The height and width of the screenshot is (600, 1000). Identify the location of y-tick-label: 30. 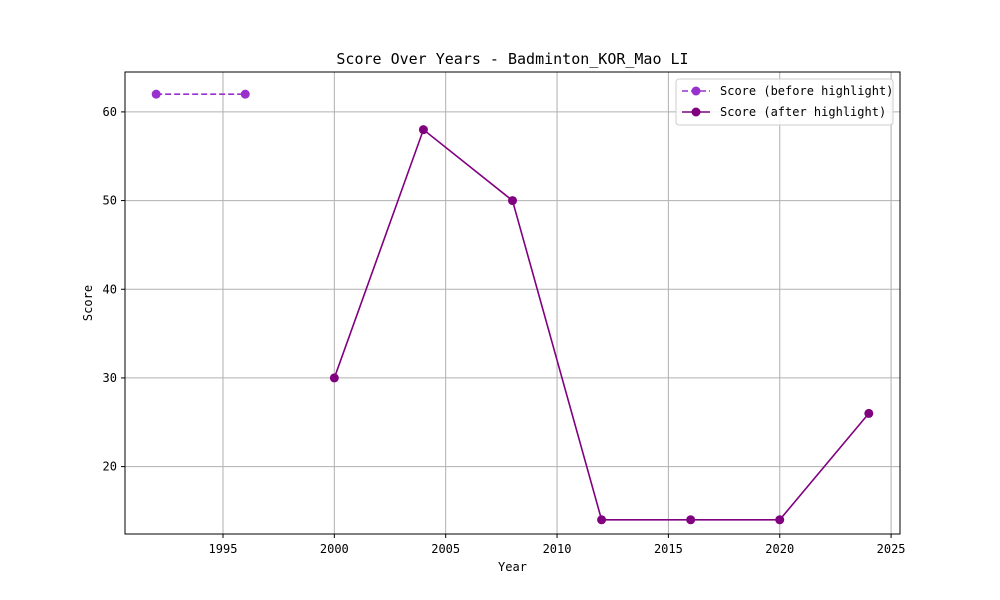
(110, 378).